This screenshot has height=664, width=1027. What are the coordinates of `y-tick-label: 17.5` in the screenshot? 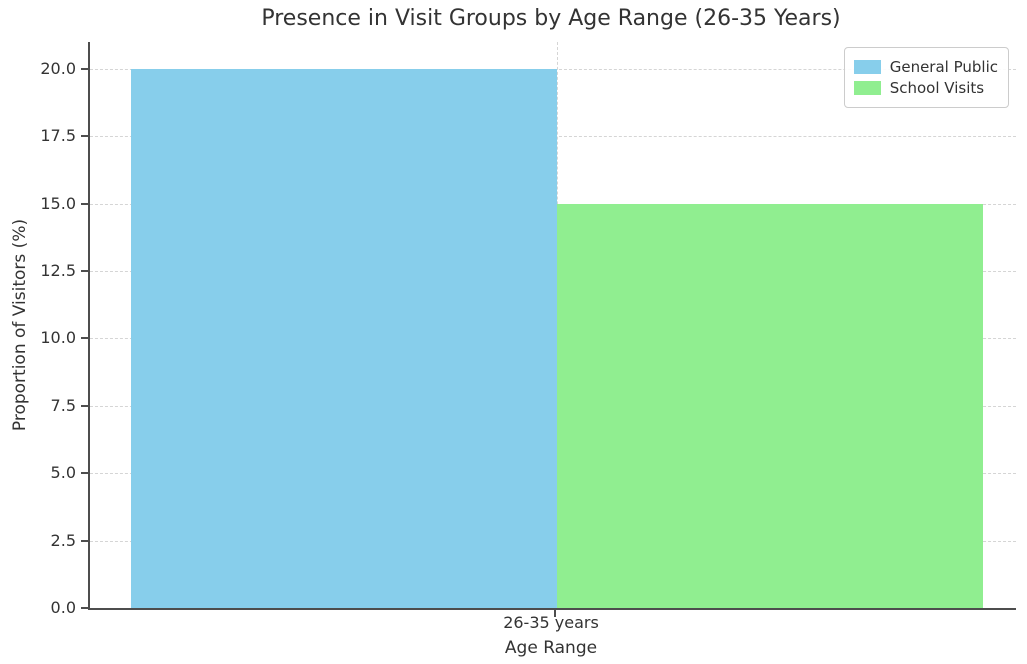 It's located at (58, 136).